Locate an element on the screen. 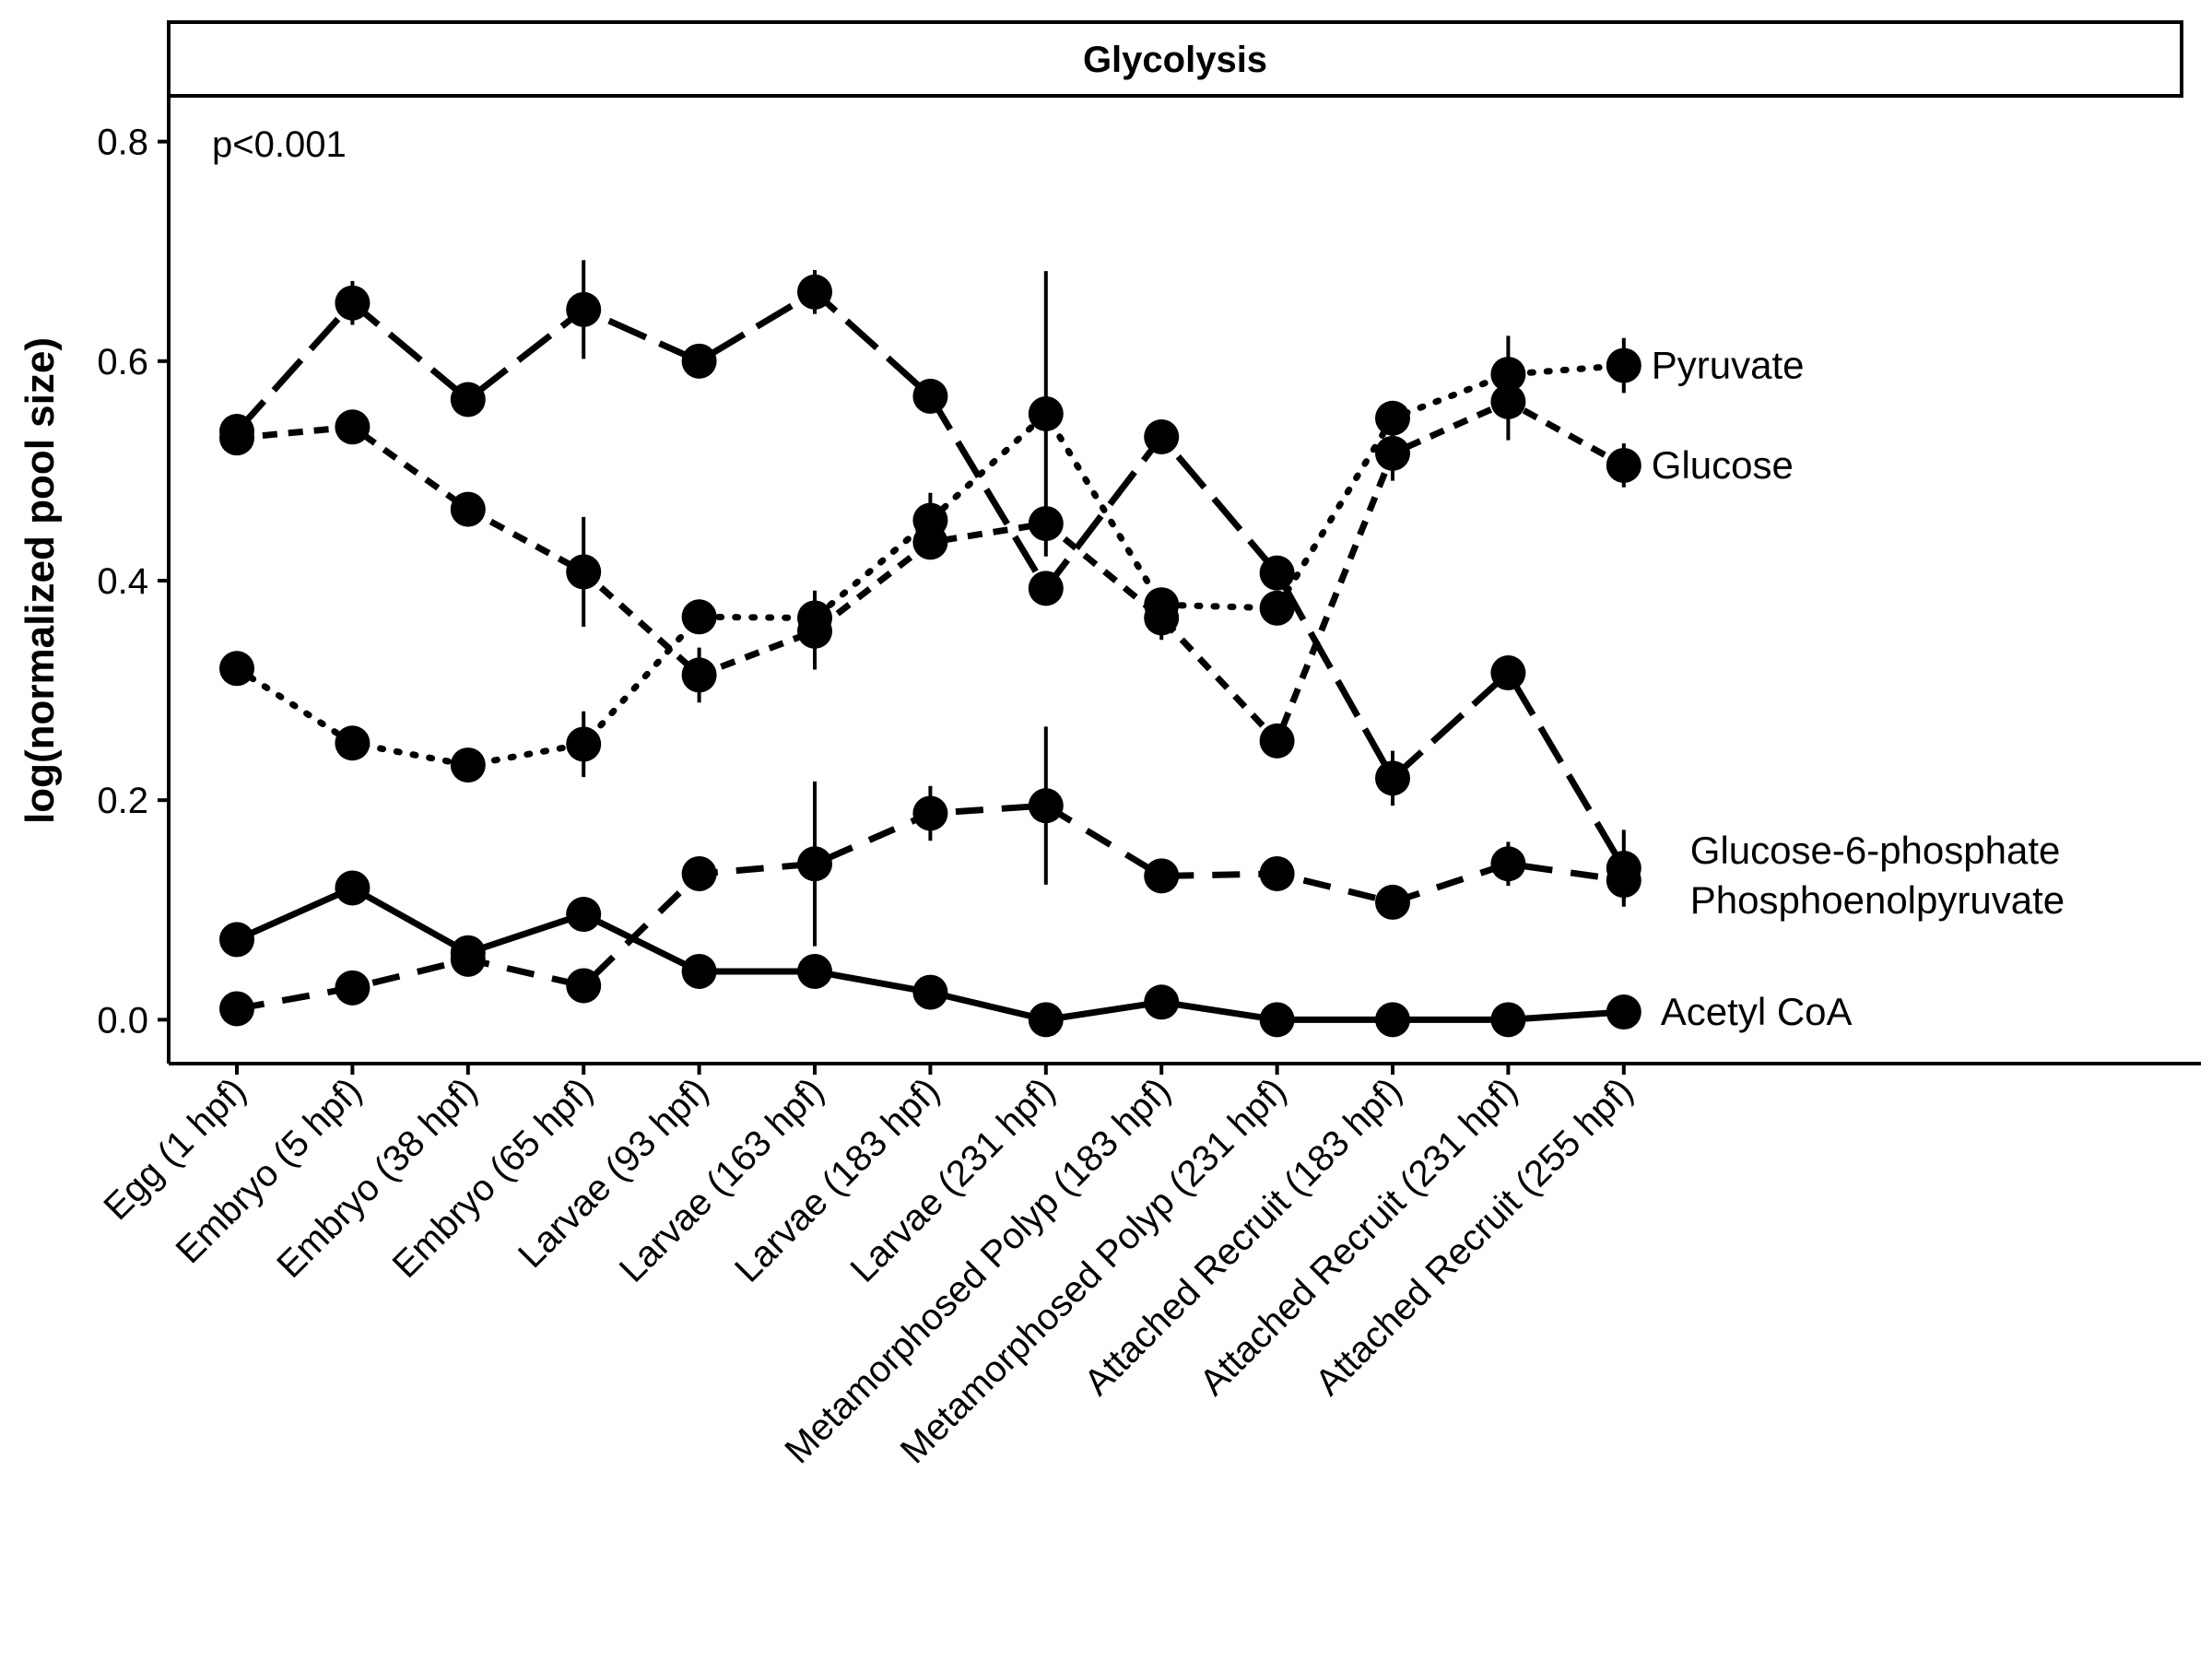 This screenshot has width=2212, height=1659. x-tick-label: Larvae (183 hpf) is located at coordinates (837, 1180).